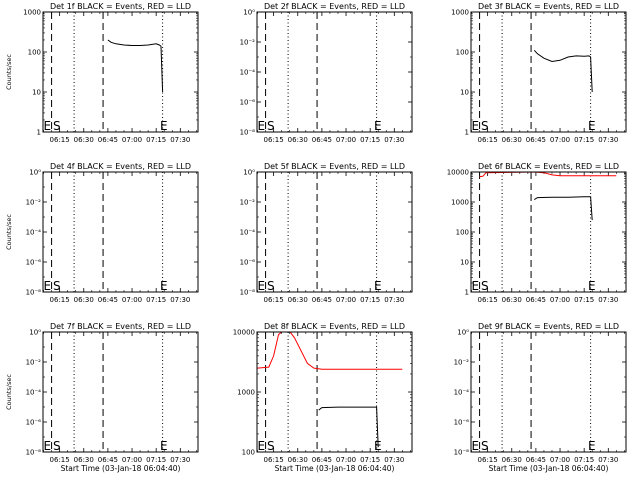 The height and width of the screenshot is (480, 640). I want to click on series-line-lld, so click(548, 175).